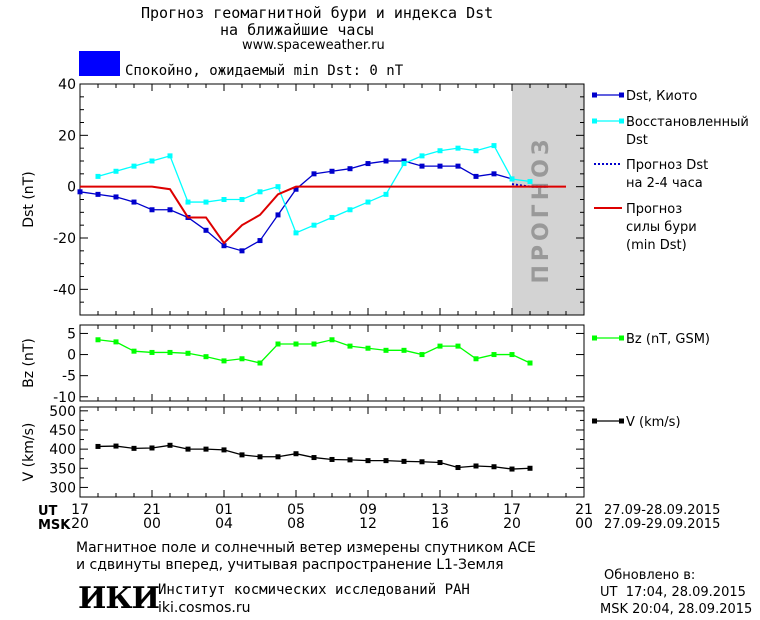 Image resolution: width=760 pixels, height=620 pixels. Describe the element at coordinates (296, 524) in the screenshot. I see `x-tick-label-msk: 08` at that location.